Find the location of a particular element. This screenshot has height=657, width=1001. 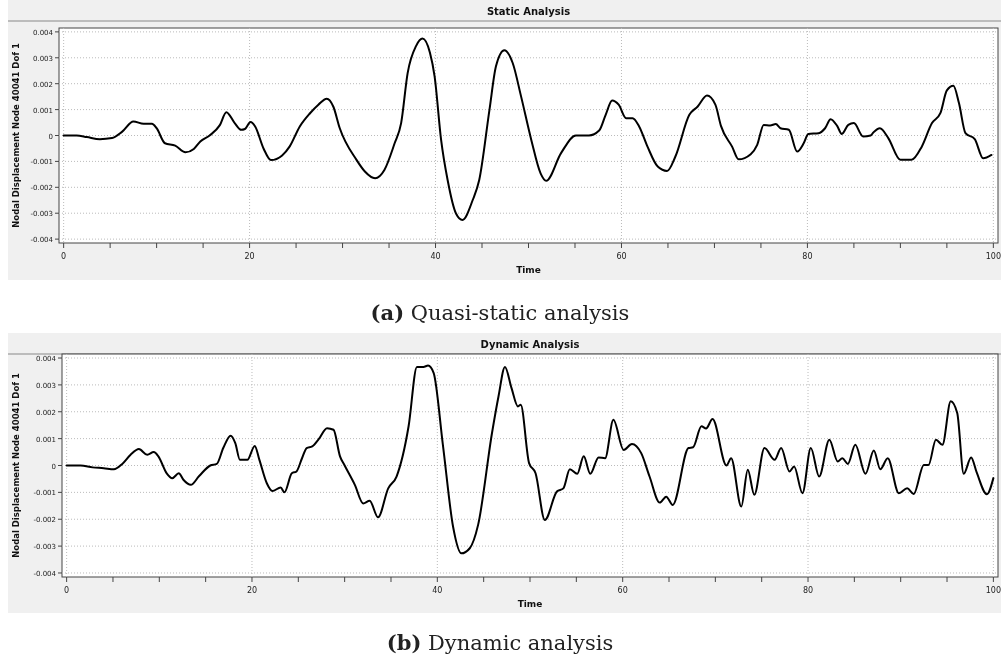

chart-title: Static Analysis is located at coordinates (528, 11).